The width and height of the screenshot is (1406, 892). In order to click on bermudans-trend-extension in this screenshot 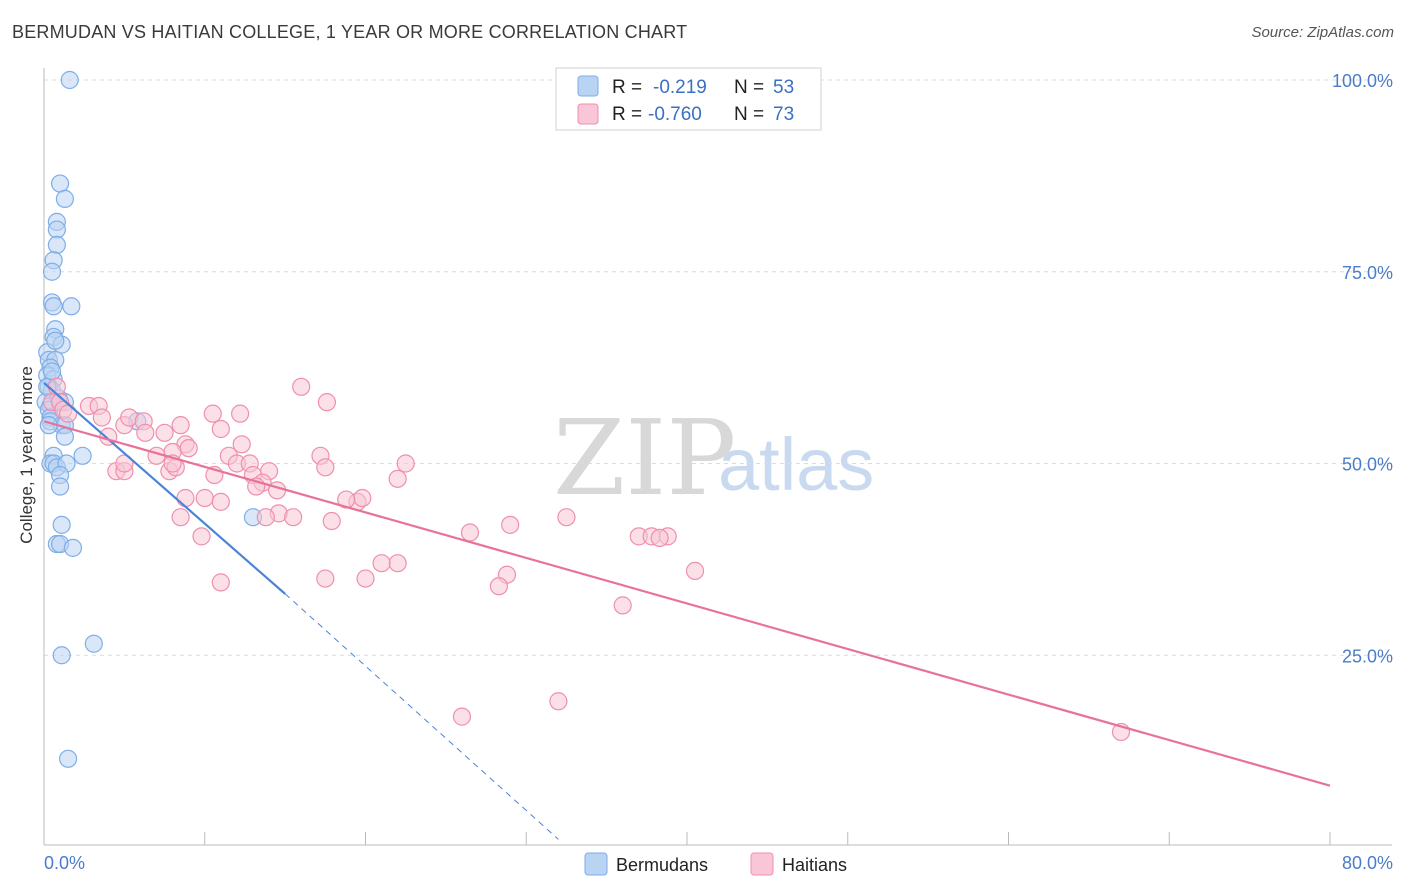, I will do `click(421, 716)`.